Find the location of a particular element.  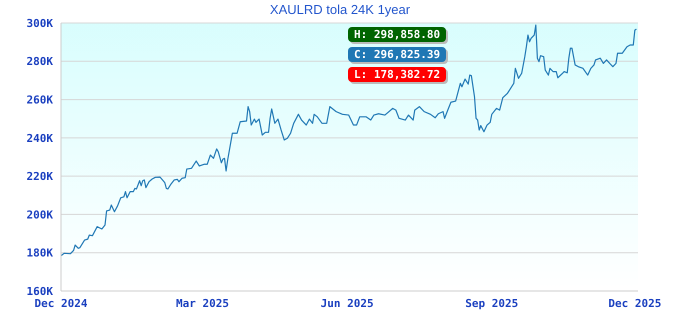

y-tick-label: 300K is located at coordinates (40, 23).